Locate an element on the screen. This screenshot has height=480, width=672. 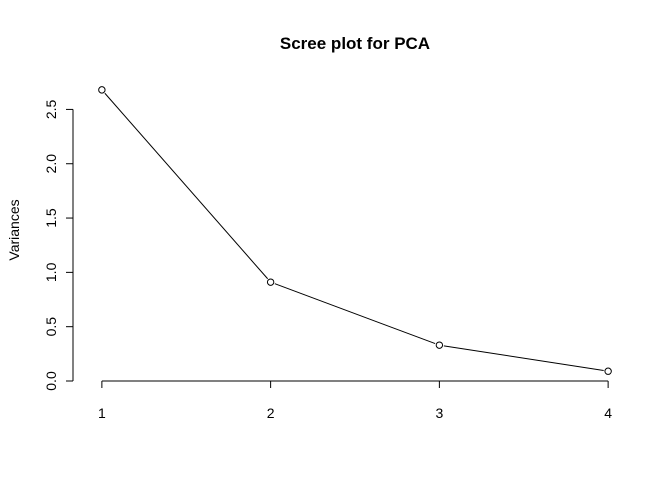
x-tick-label: 4 is located at coordinates (608, 413).